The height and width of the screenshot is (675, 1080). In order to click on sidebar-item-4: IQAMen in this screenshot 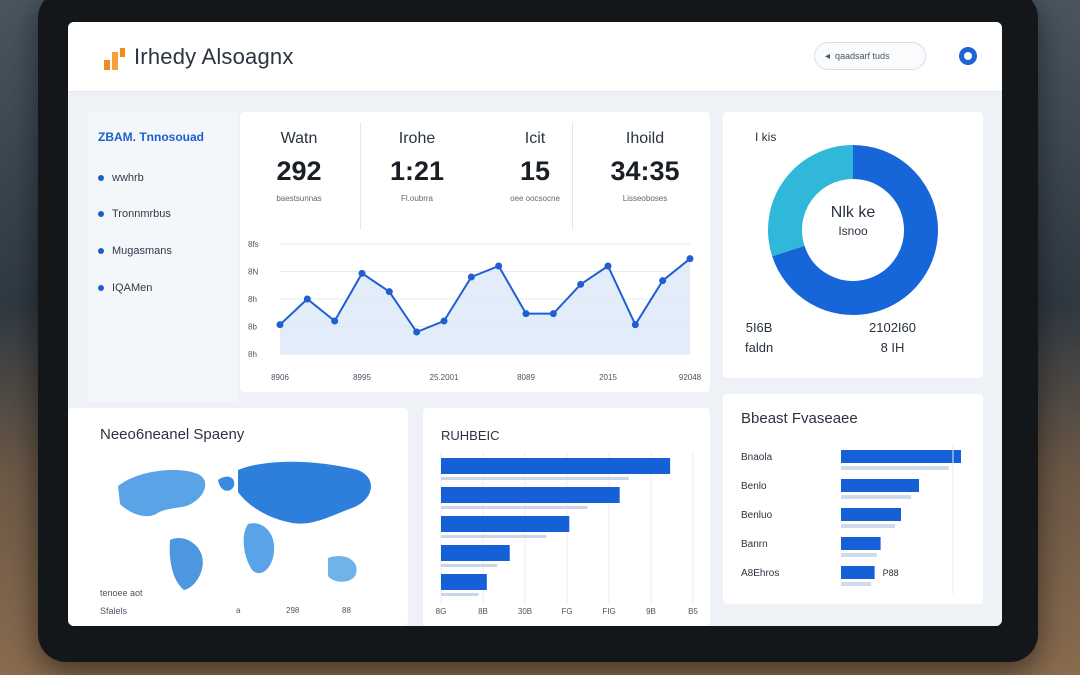, I will do `click(125, 288)`.